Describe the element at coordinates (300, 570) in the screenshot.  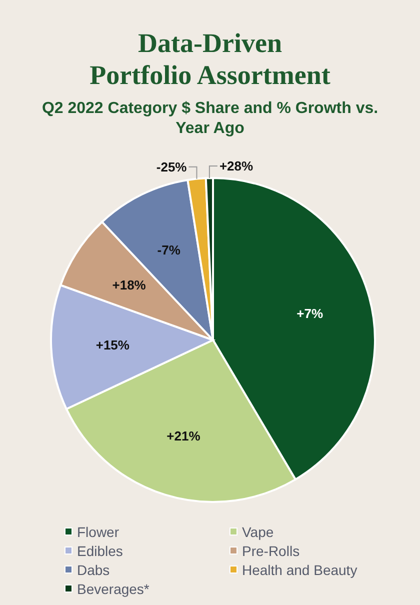
I see `legend-label: Health and Beauty` at that location.